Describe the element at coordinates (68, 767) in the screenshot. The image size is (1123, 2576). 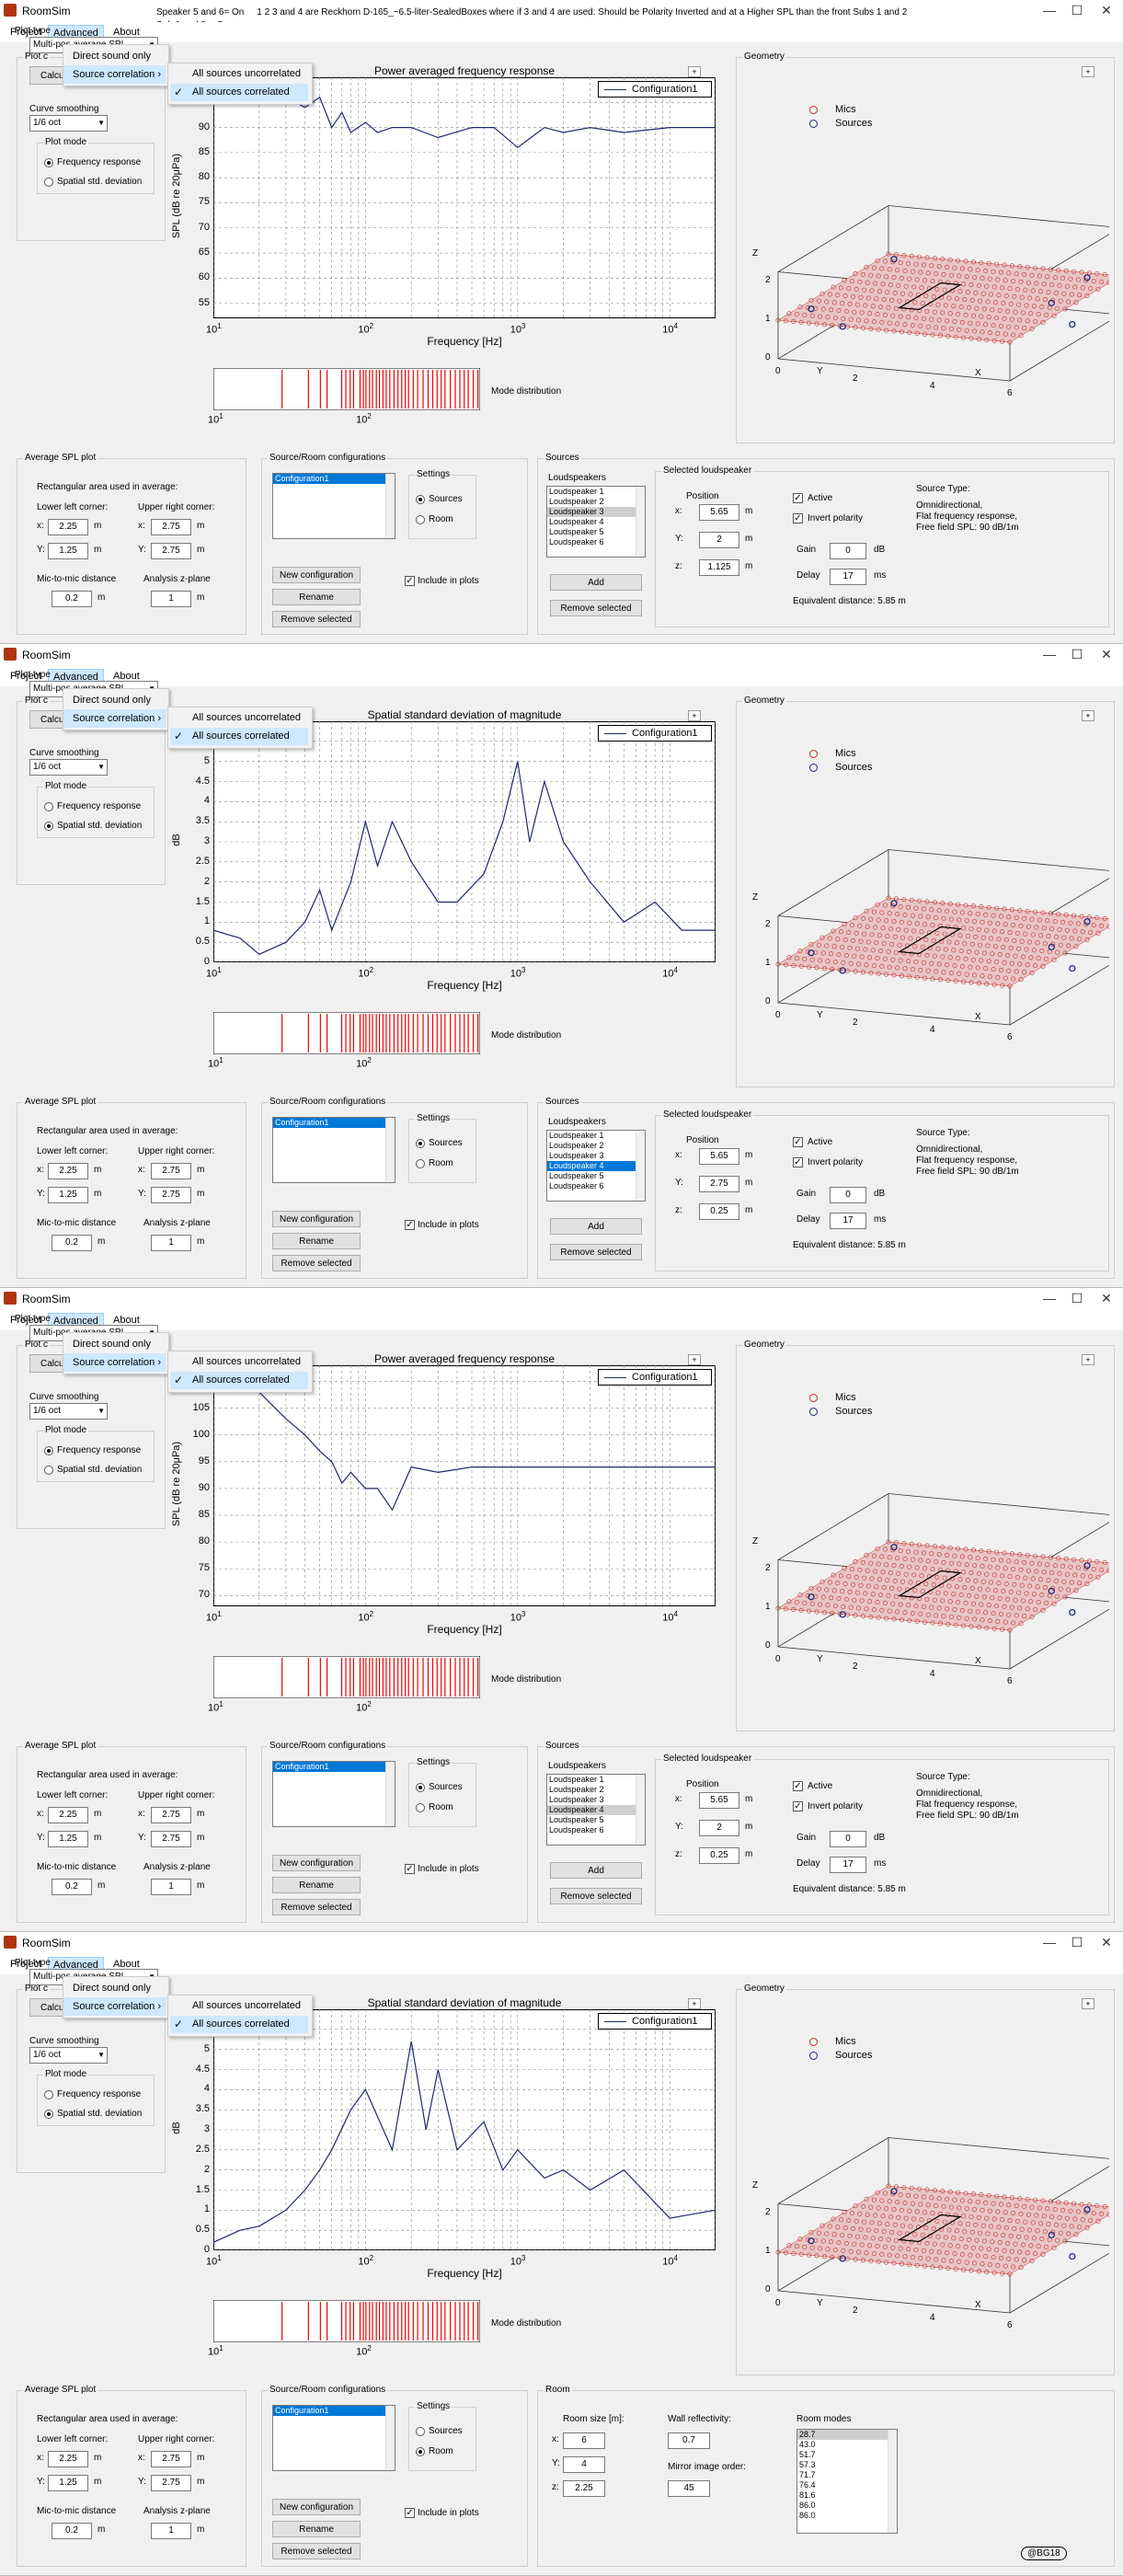
I see `curve-smoothing-select: 1/6 oct▼` at that location.